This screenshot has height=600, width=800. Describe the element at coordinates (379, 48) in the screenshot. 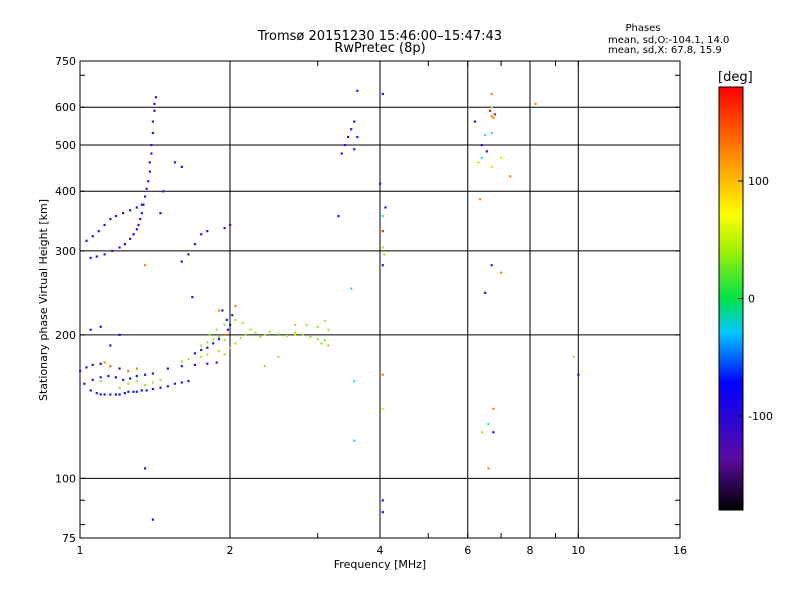

I see `chart-subtitle: RwPretec (8p)` at that location.